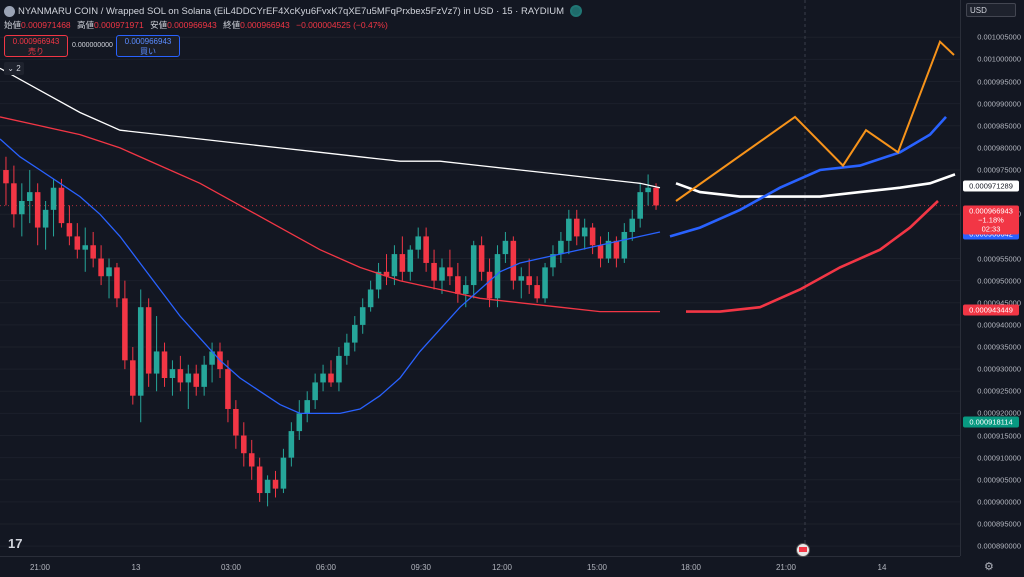 Image resolution: width=1024 pixels, height=577 pixels. Describe the element at coordinates (999, 259) in the screenshot. I see `price-tick: 0.000955000` at that location.